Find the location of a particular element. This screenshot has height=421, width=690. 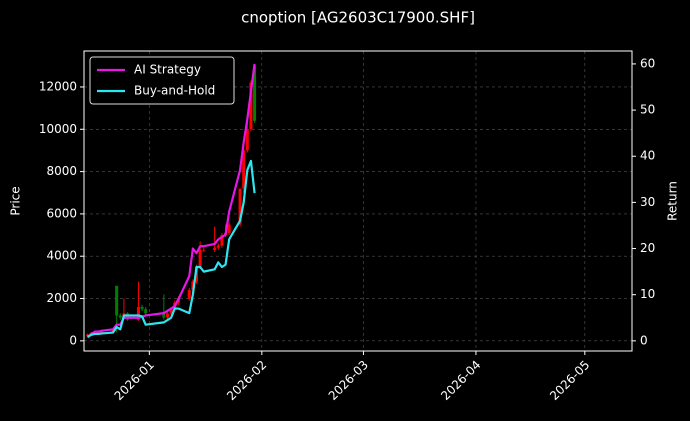

y2-tick-label: 60 is located at coordinates (647, 63).